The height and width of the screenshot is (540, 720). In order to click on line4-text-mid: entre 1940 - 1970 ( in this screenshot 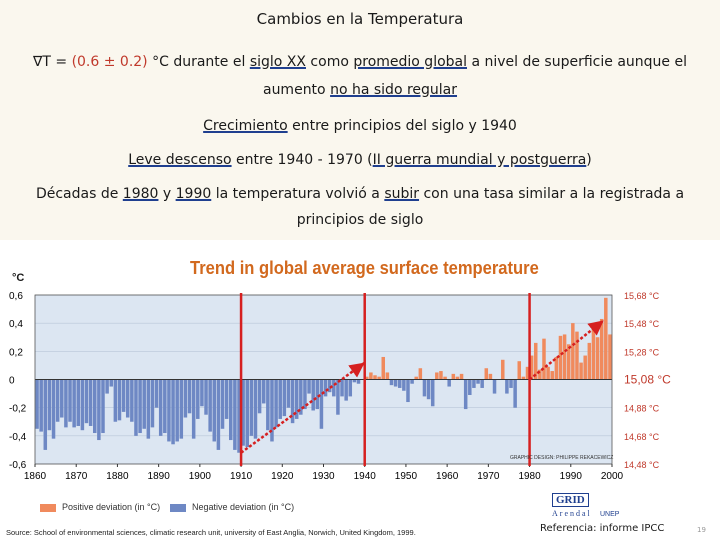, I will do `click(302, 160)`.